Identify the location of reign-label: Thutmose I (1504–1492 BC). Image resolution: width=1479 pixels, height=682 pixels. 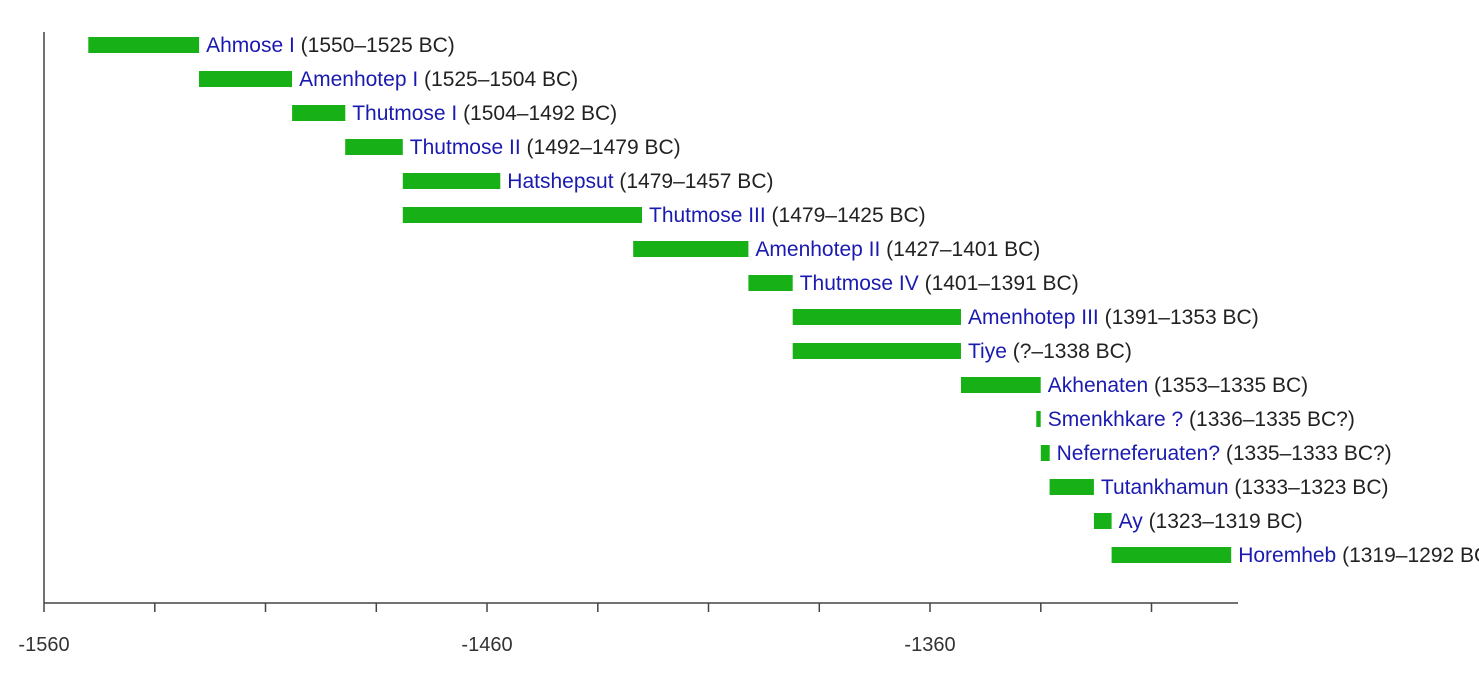
(484, 113).